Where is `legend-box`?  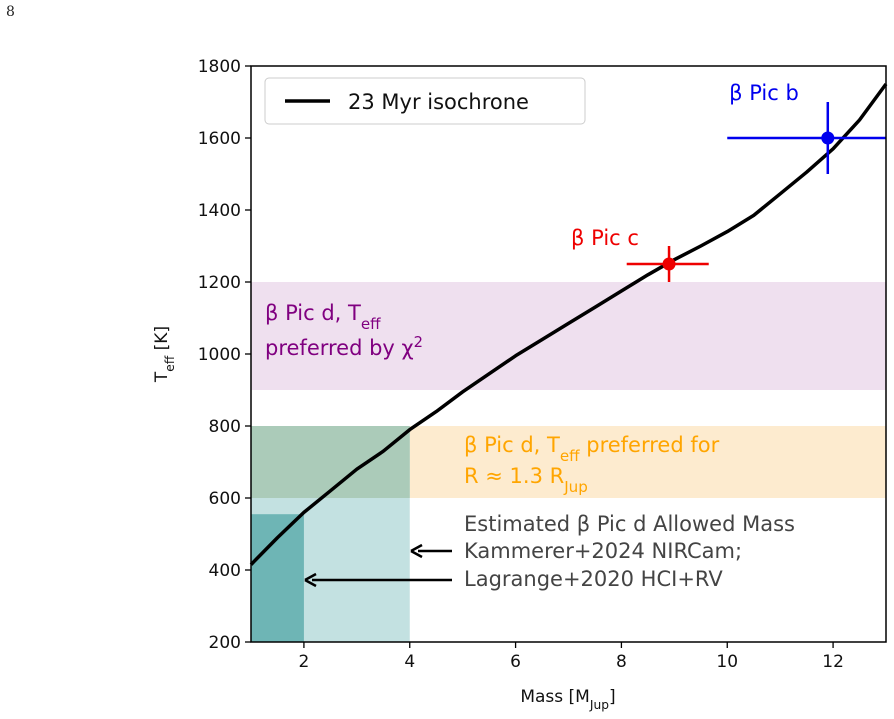 legend-box is located at coordinates (425, 101).